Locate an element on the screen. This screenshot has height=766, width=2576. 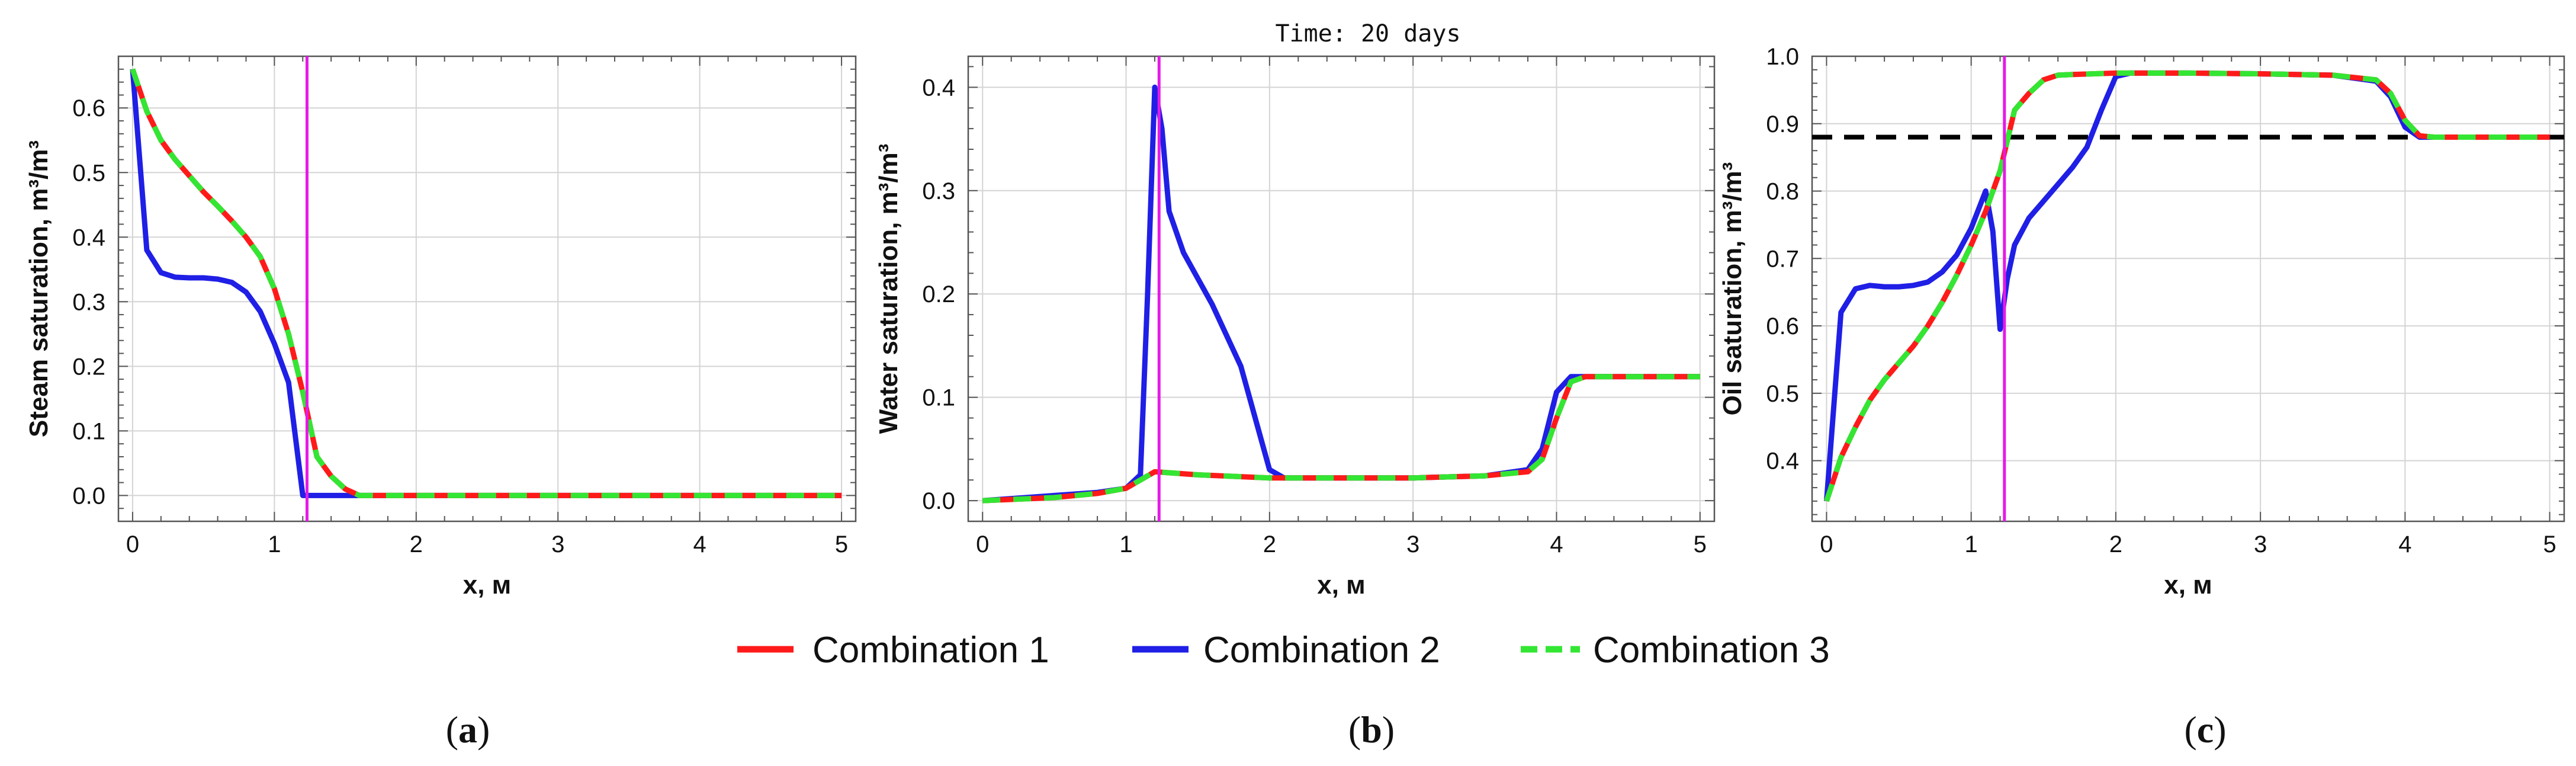
legend-label-combination-1: Combination 1 is located at coordinates (930, 650).